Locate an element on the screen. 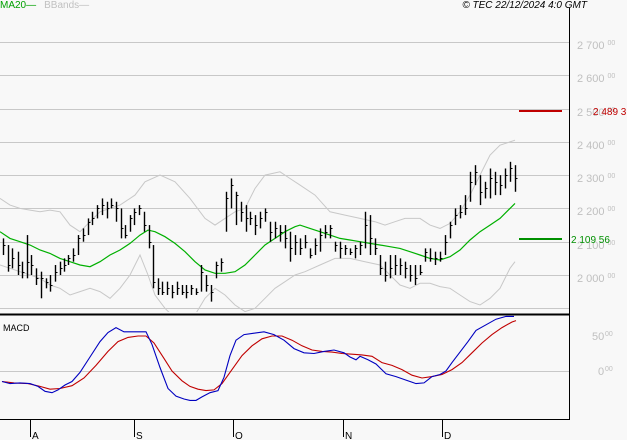 The height and width of the screenshot is (440, 627). ma20-line is located at coordinates (258, 238).